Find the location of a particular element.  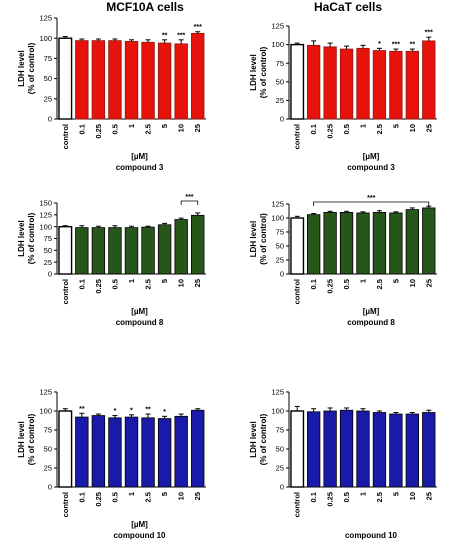

y-tick-label: 75 is located at coordinates (48, 58).